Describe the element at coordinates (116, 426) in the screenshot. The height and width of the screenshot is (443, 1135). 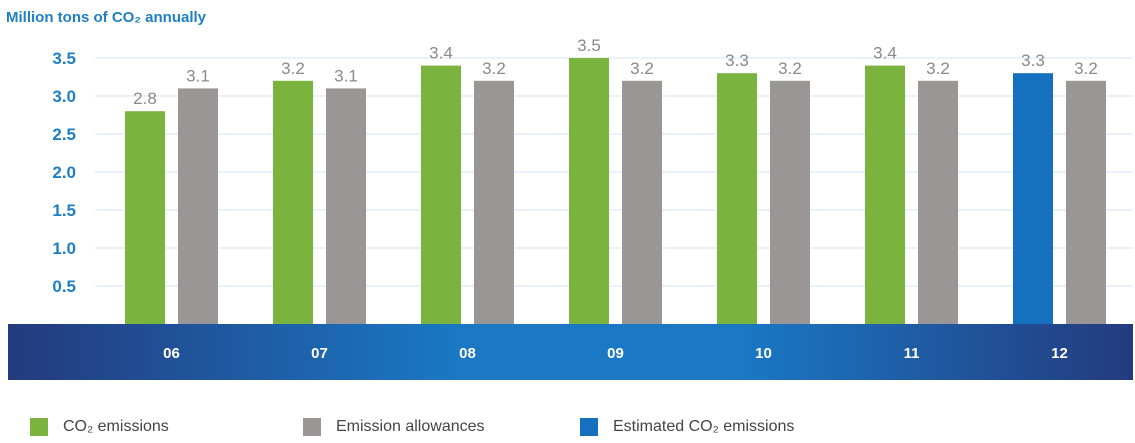
I see `legend-label: CO₂ emissions` at that location.